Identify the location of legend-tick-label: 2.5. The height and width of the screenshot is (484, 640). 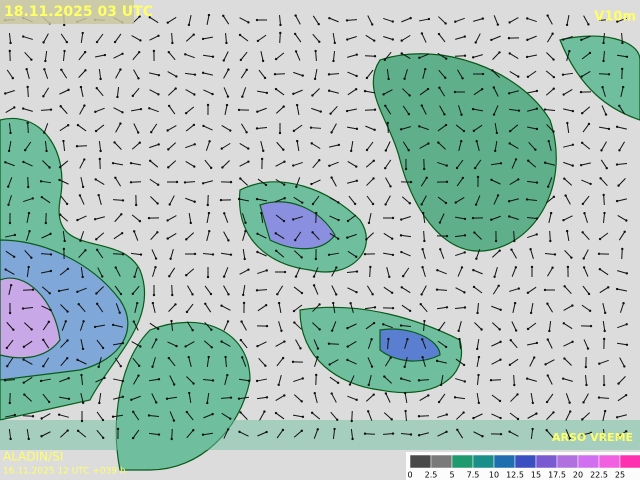
(431, 475).